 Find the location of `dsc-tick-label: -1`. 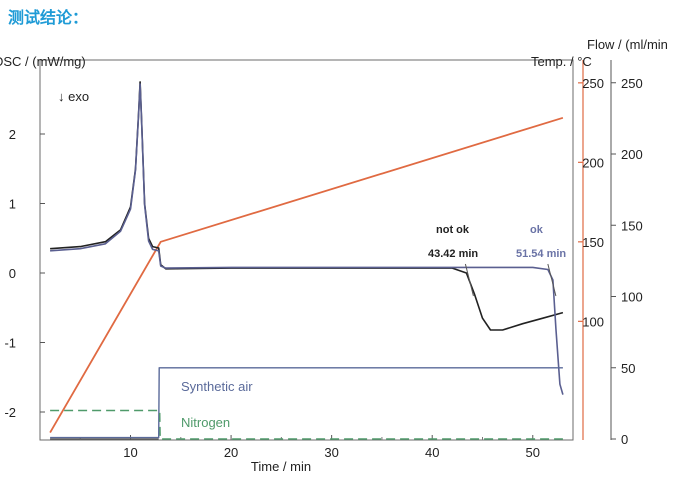

dsc-tick-label: -1 is located at coordinates (10, 343).